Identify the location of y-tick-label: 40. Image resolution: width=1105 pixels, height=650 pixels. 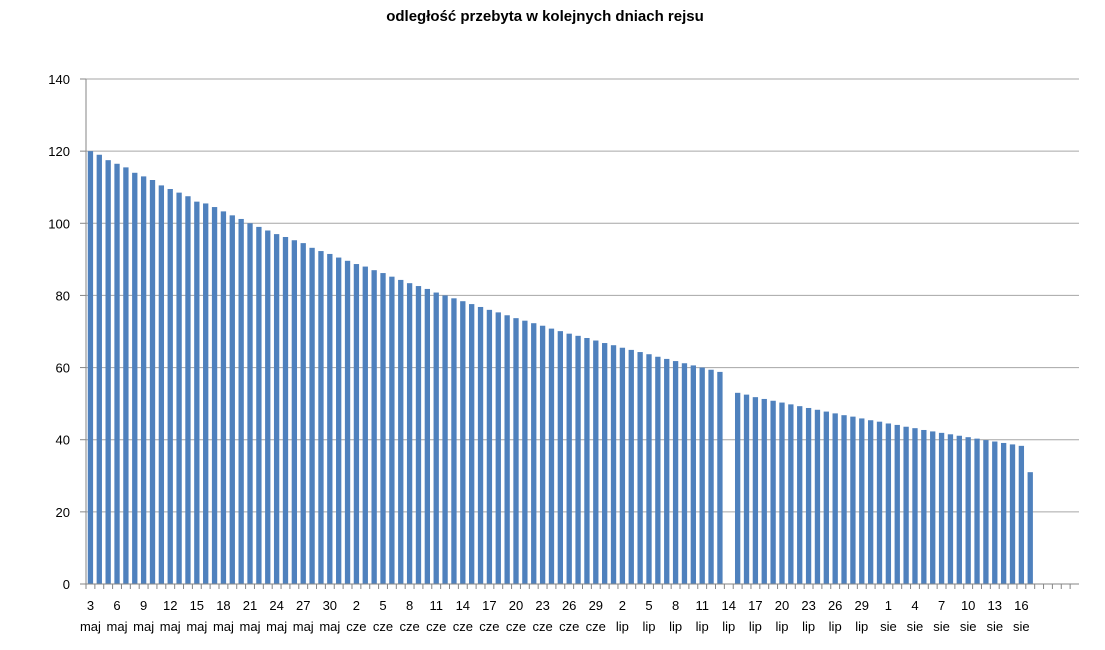
(63, 440).